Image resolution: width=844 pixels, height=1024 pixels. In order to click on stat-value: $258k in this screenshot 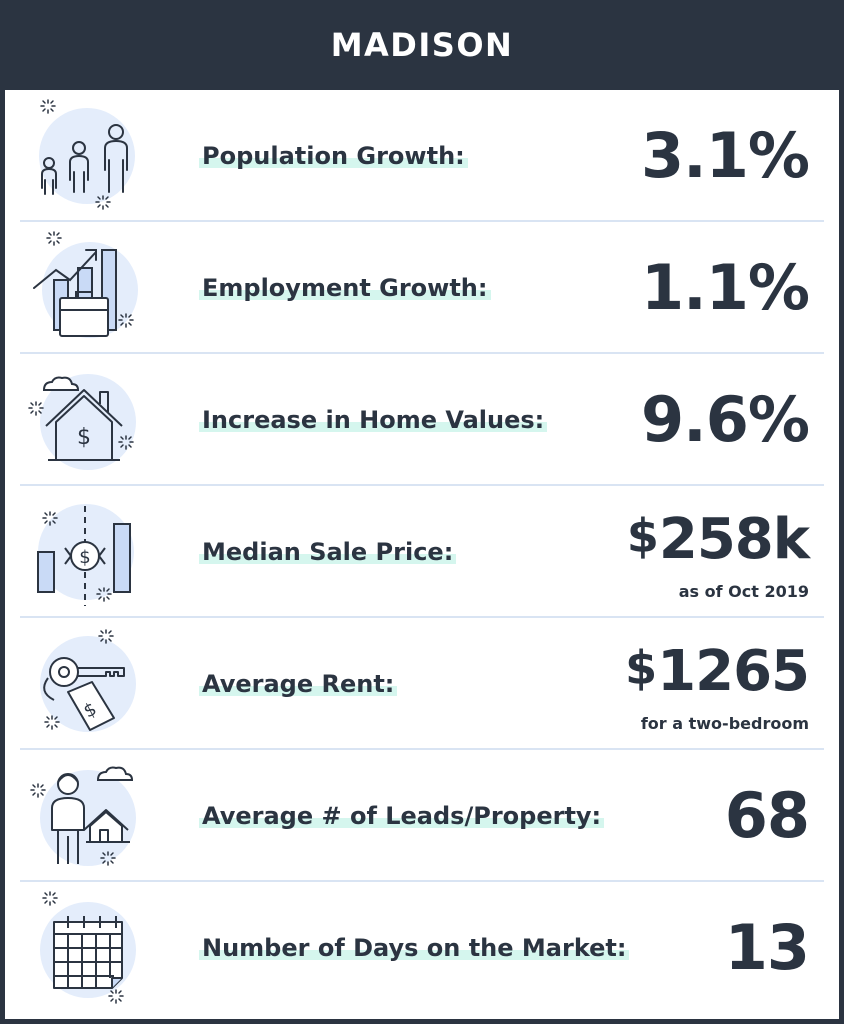, I will do `click(718, 538)`.